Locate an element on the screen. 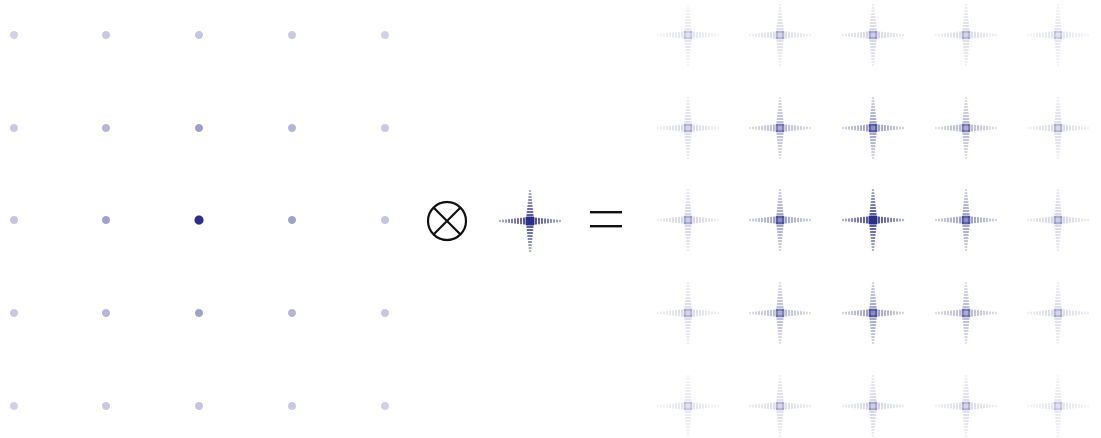  equals-sign-icon is located at coordinates (606, 219).